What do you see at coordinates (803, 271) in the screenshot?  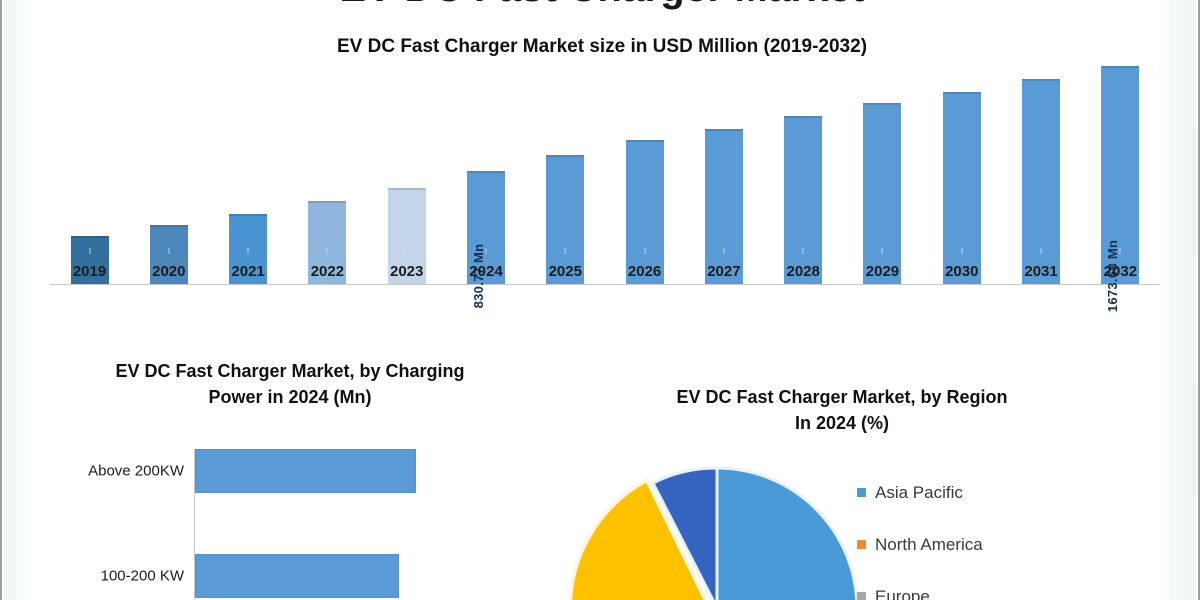 I see `x-axis-label-2028: 2028` at bounding box center [803, 271].